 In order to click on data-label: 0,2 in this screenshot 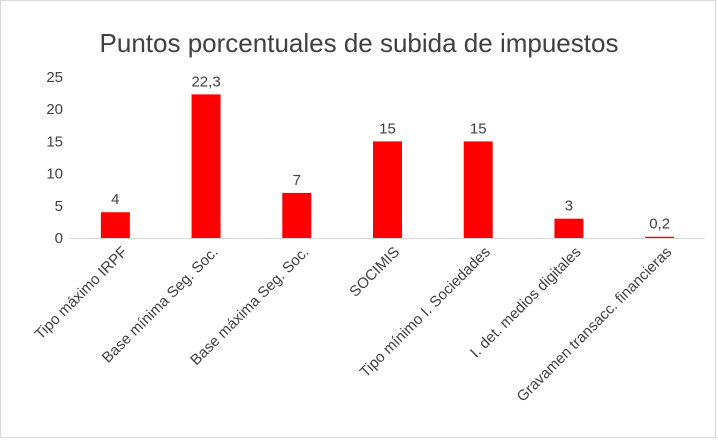, I will do `click(659, 224)`.